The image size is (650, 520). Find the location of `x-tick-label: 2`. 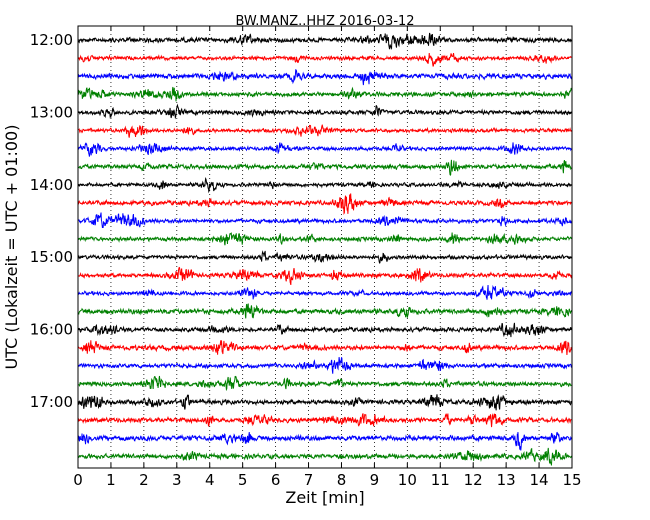

x-tick-label: 2 is located at coordinates (144, 480).